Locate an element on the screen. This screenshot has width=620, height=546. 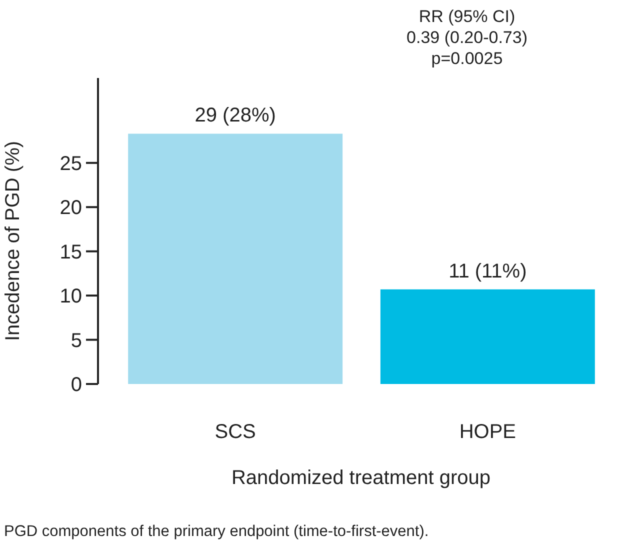
text: 0.39 (0.20-0.73) is located at coordinates (467, 37).